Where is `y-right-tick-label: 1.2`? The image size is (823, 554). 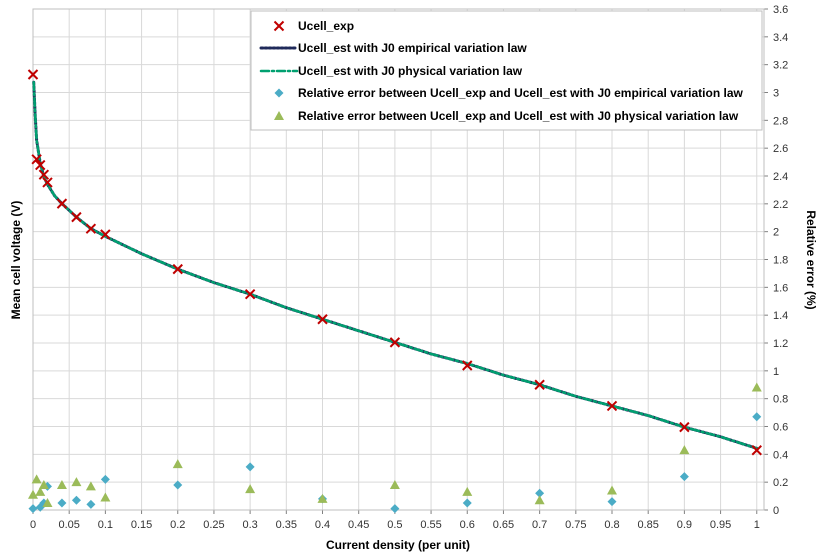
y-right-tick-label: 1.2 is located at coordinates (780, 344).